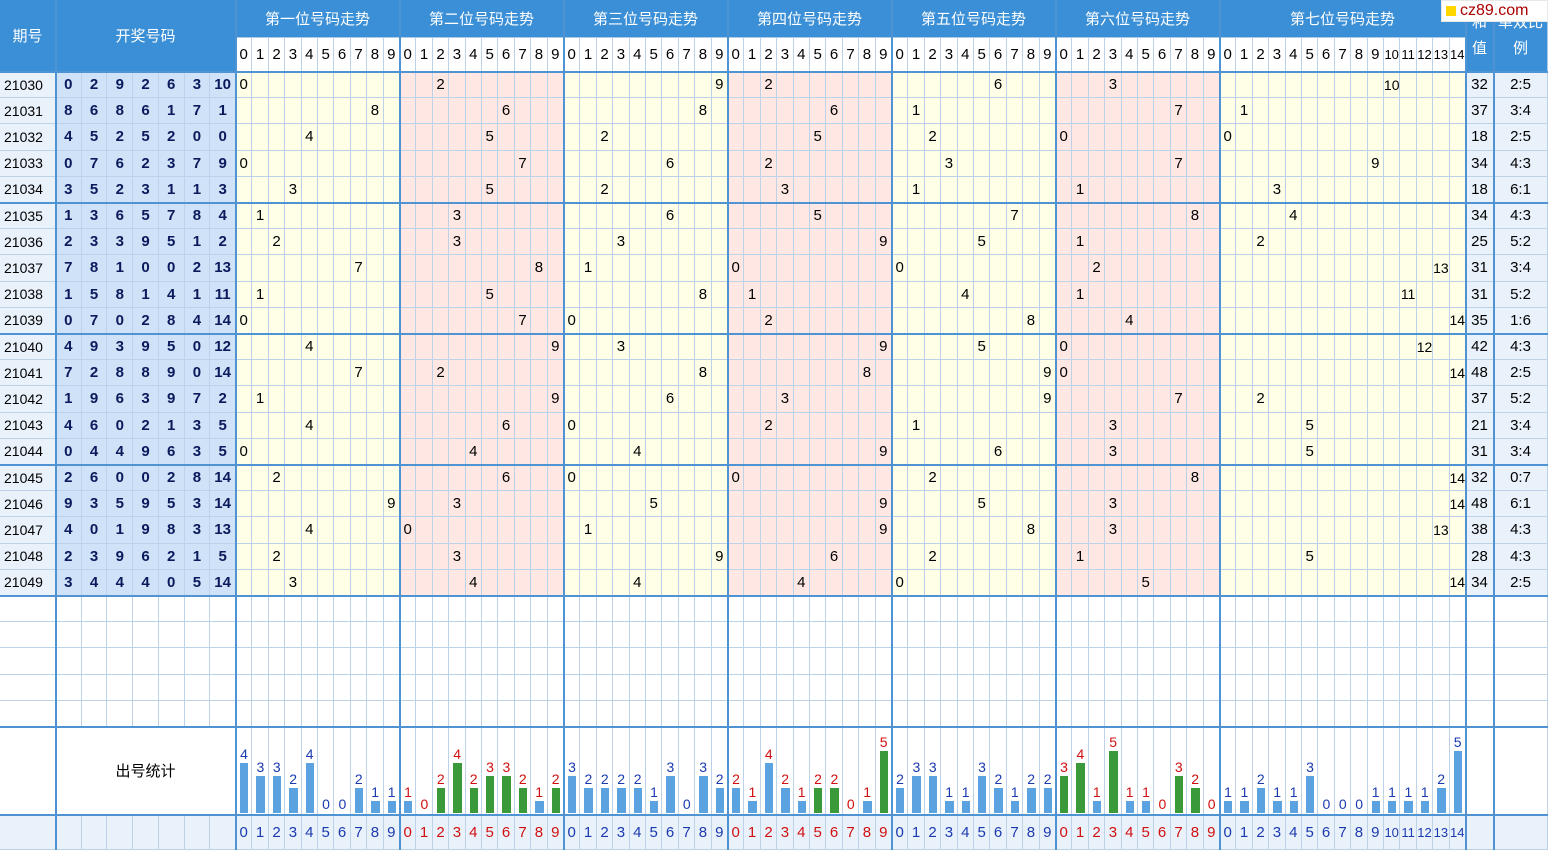  I want to click on trend-hit-cell: 2, so click(441, 373).